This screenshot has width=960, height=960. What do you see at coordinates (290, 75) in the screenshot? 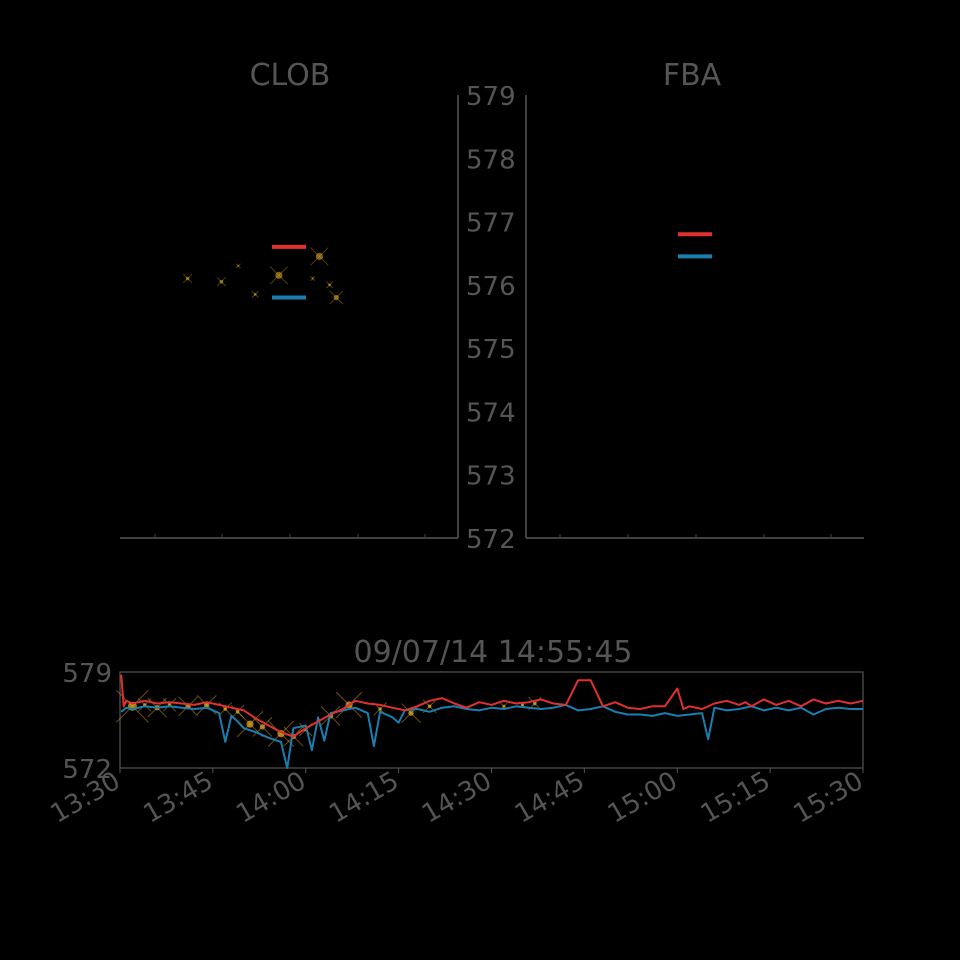
I see `clob-title: CLOB` at bounding box center [290, 75].